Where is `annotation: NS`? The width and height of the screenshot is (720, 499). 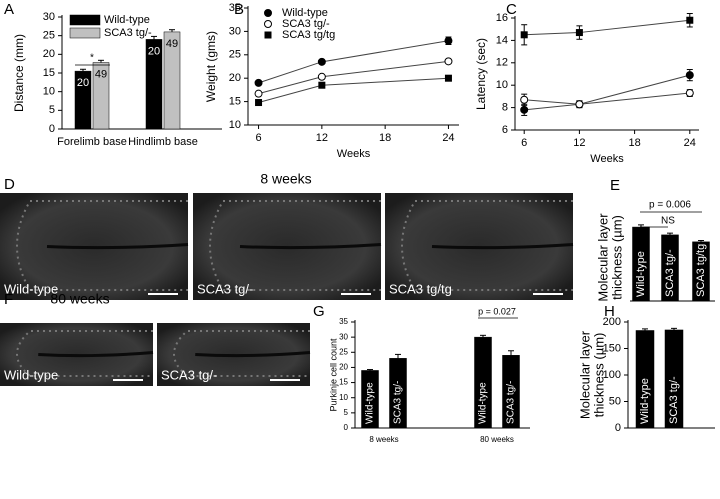 annotation: NS is located at coordinates (668, 221).